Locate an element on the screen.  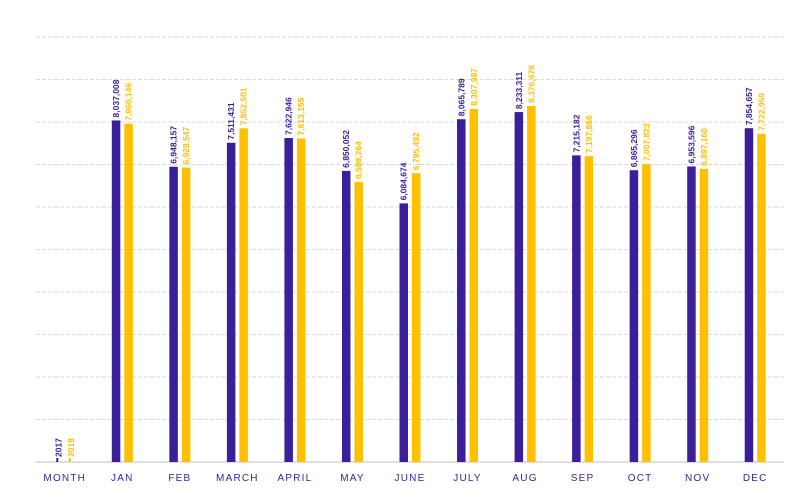
bar-feb-2018 is located at coordinates (186, 315).